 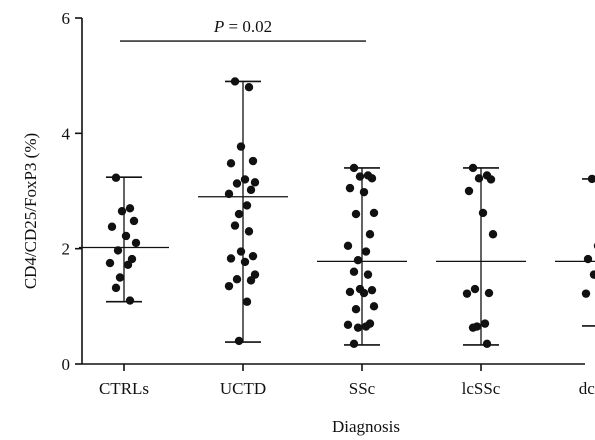 What do you see at coordinates (243, 388) in the screenshot?
I see `x-tick-label: UCTD` at bounding box center [243, 388].